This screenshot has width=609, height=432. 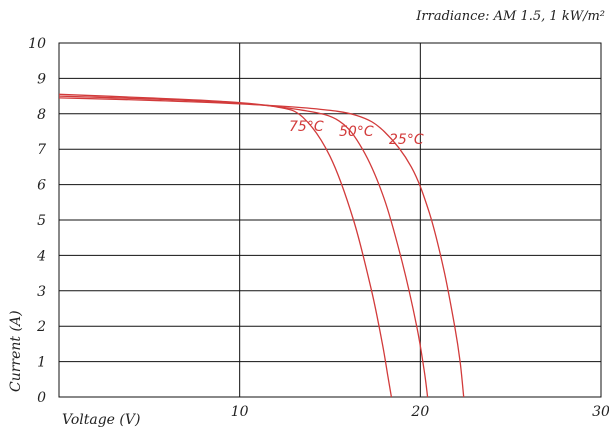 I want to click on curve-label-50: 50°C, so click(x=356, y=132).